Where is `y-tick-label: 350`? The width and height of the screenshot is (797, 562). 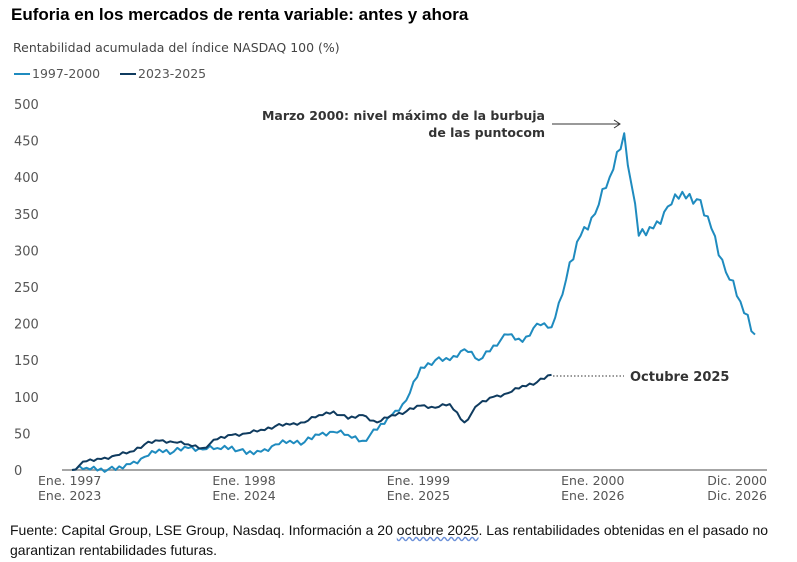
y-tick-label: 350 is located at coordinates (26, 215).